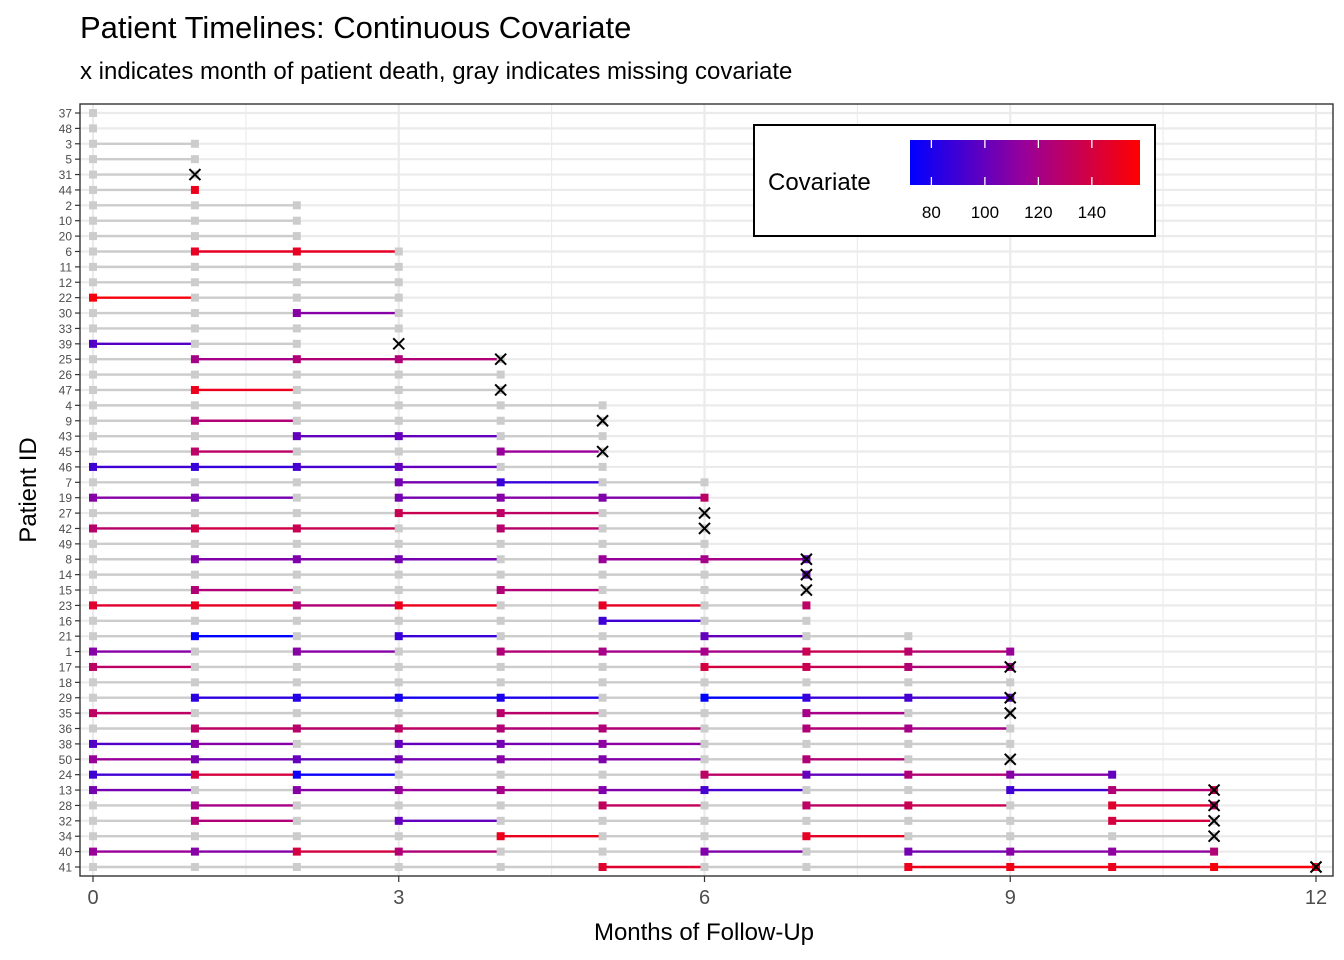  Describe the element at coordinates (66, 575) in the screenshot. I see `y-tick-label: 14` at that location.